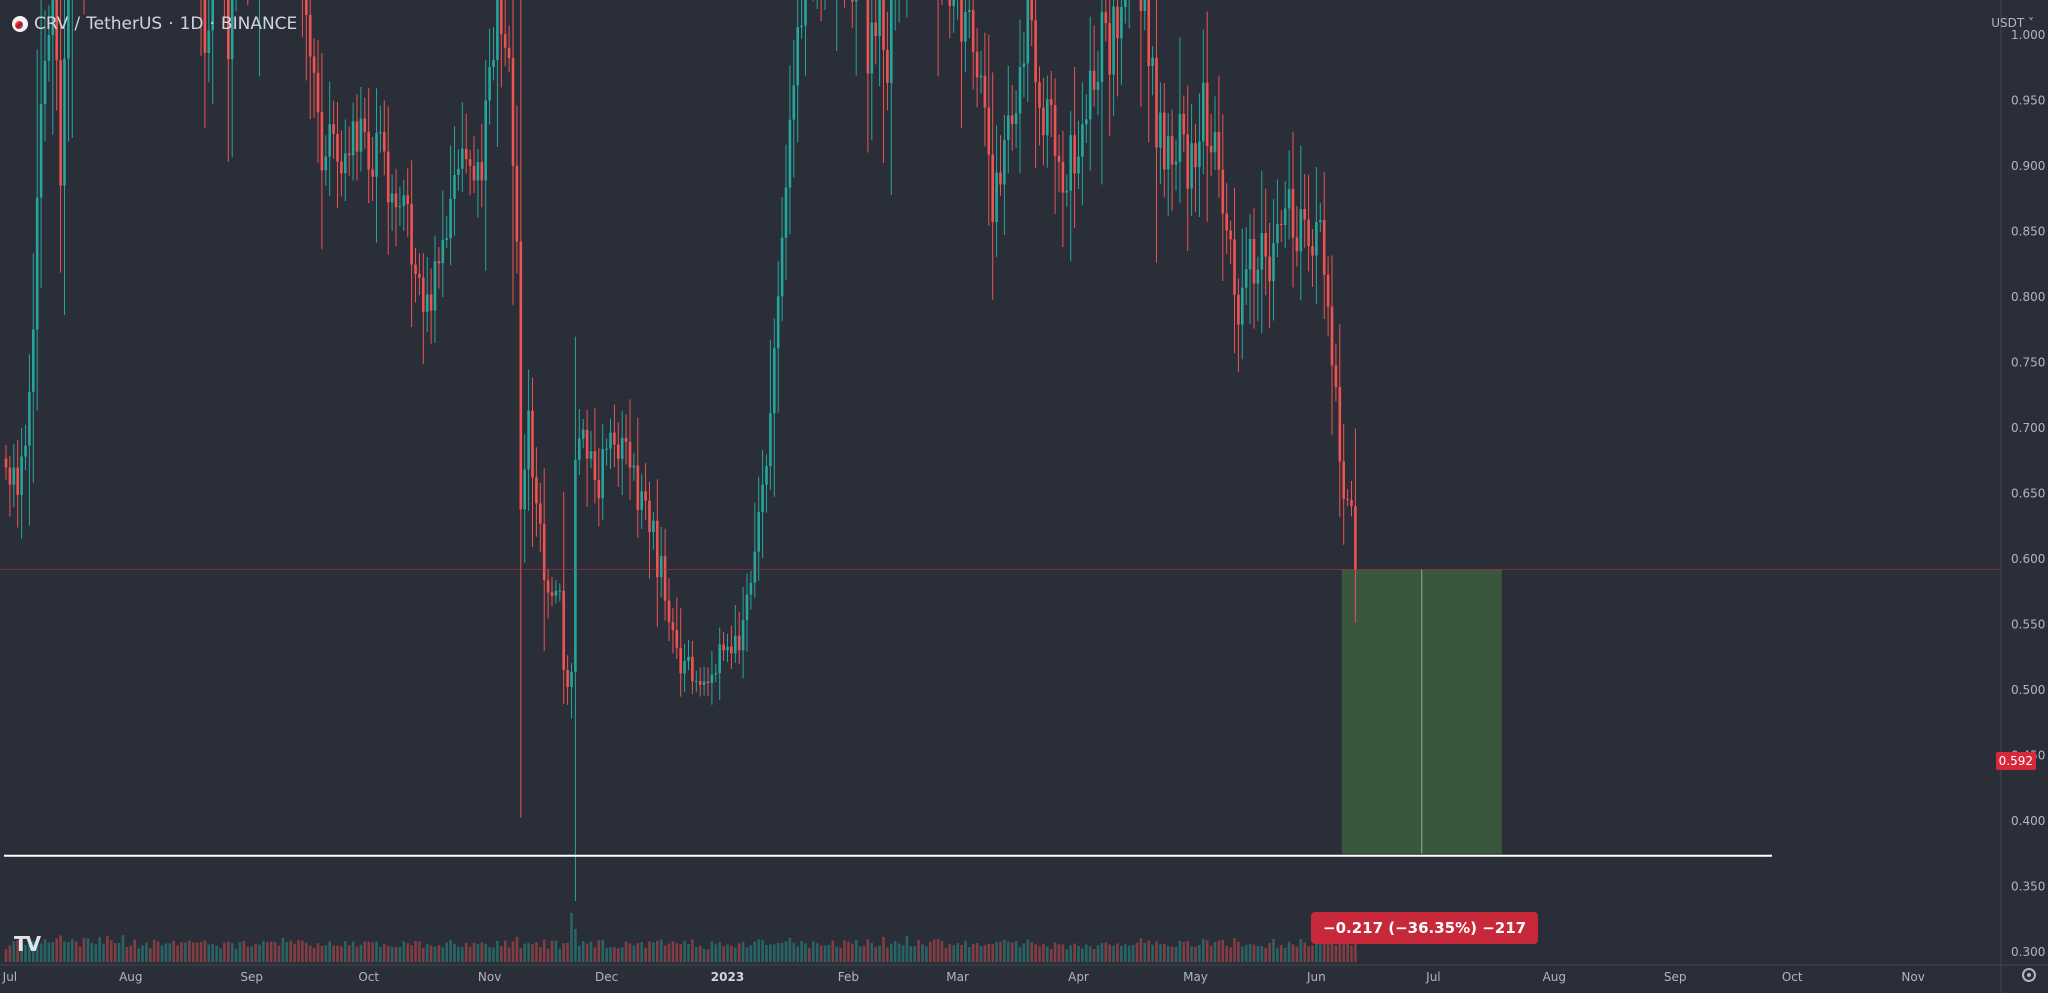 The image size is (2048, 993). I want to click on y-tick-label: 0.700, so click(2028, 428).